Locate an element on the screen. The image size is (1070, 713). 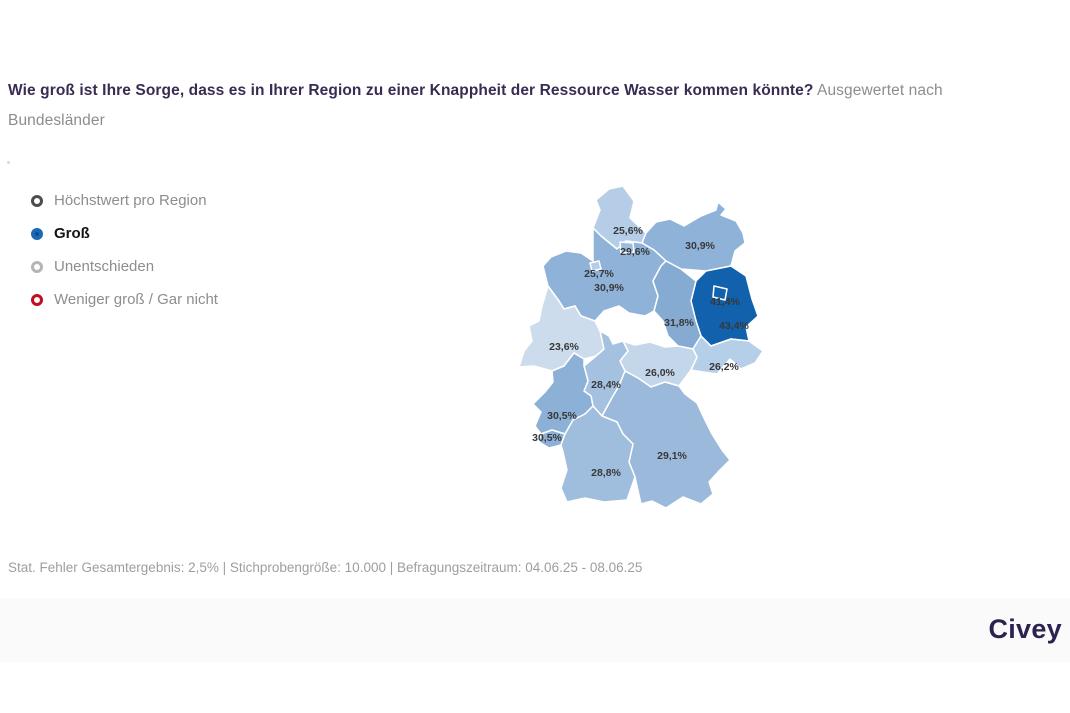
region-baden-wuerttemberg is located at coordinates (598, 454).